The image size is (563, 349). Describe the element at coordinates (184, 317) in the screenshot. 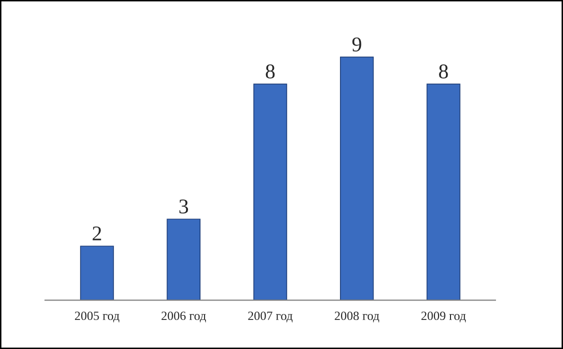

I see `x-tick-label: 2006 год` at that location.